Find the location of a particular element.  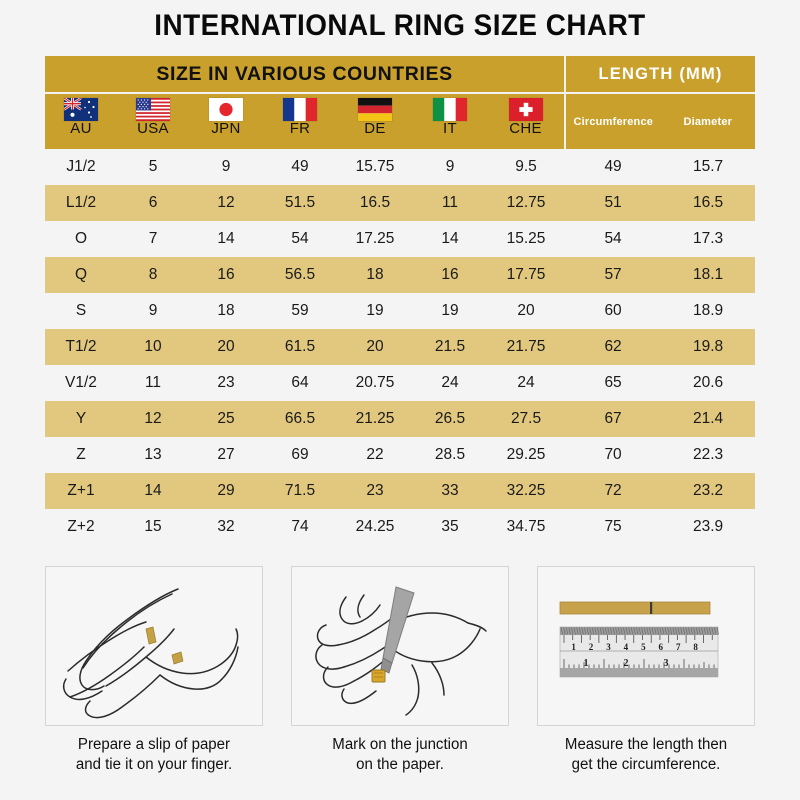

table-row: T1/2 10 20 61.5 20 21.5 21.75 62 19.8 is located at coordinates (400, 347).